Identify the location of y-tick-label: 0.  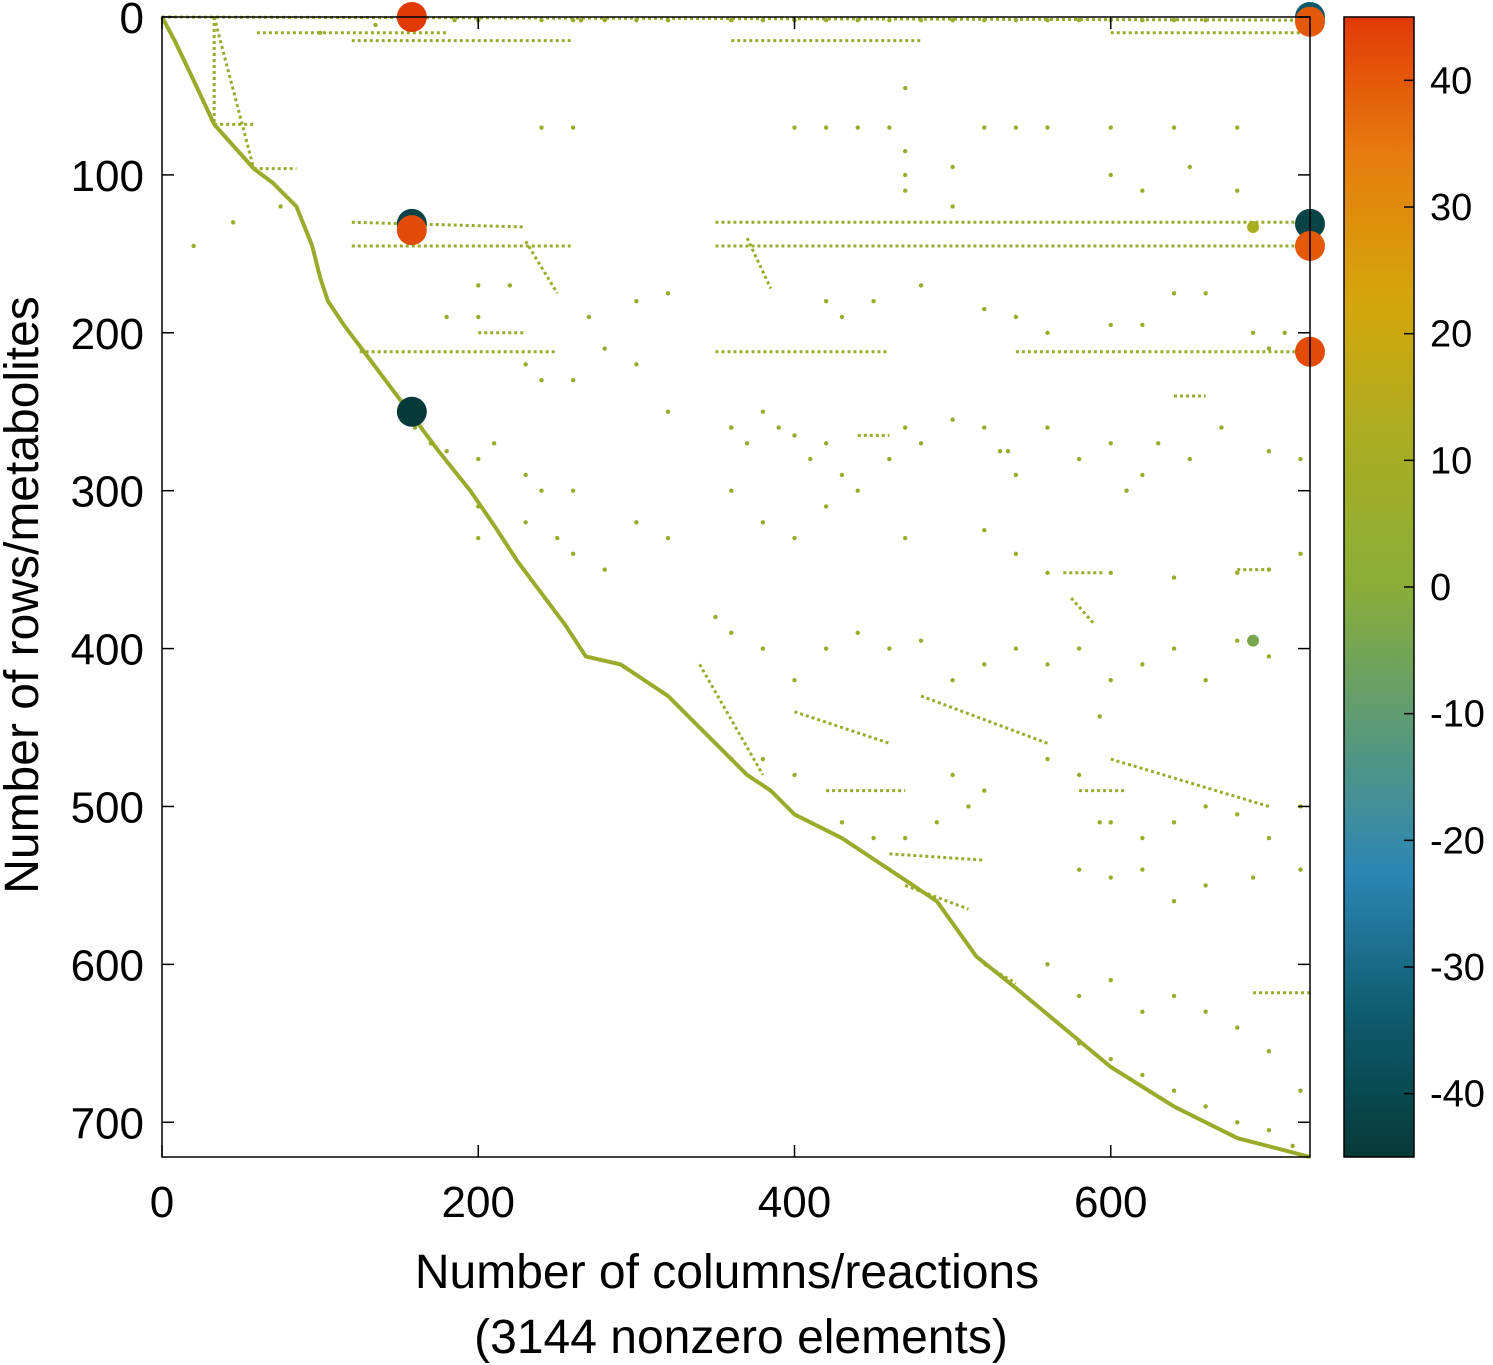
(132, 21).